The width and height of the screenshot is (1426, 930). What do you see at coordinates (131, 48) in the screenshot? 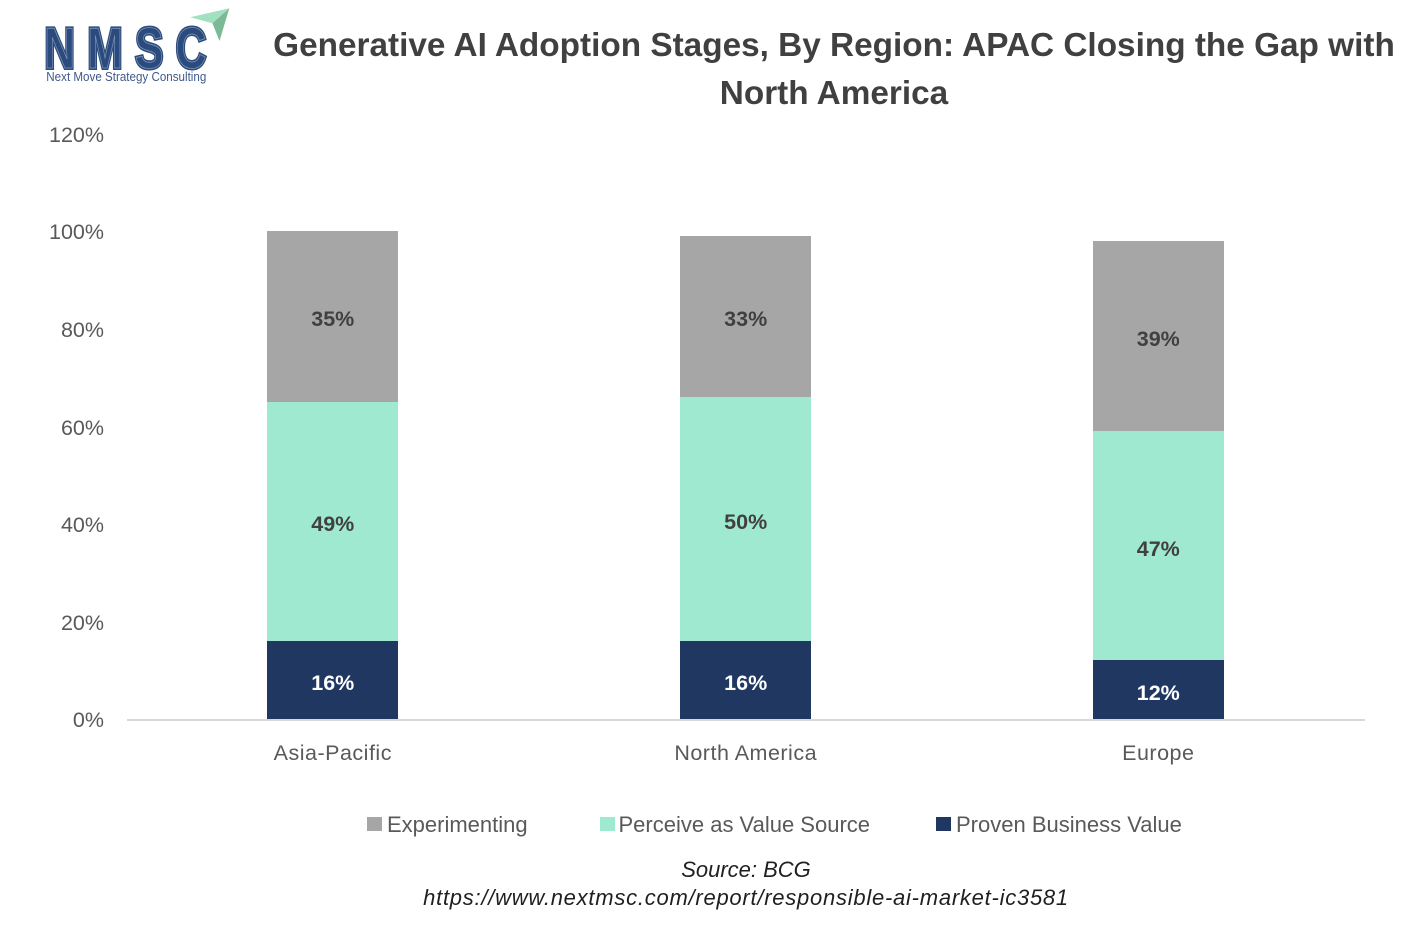
I see `svg-text: NMSC` at bounding box center [131, 48].